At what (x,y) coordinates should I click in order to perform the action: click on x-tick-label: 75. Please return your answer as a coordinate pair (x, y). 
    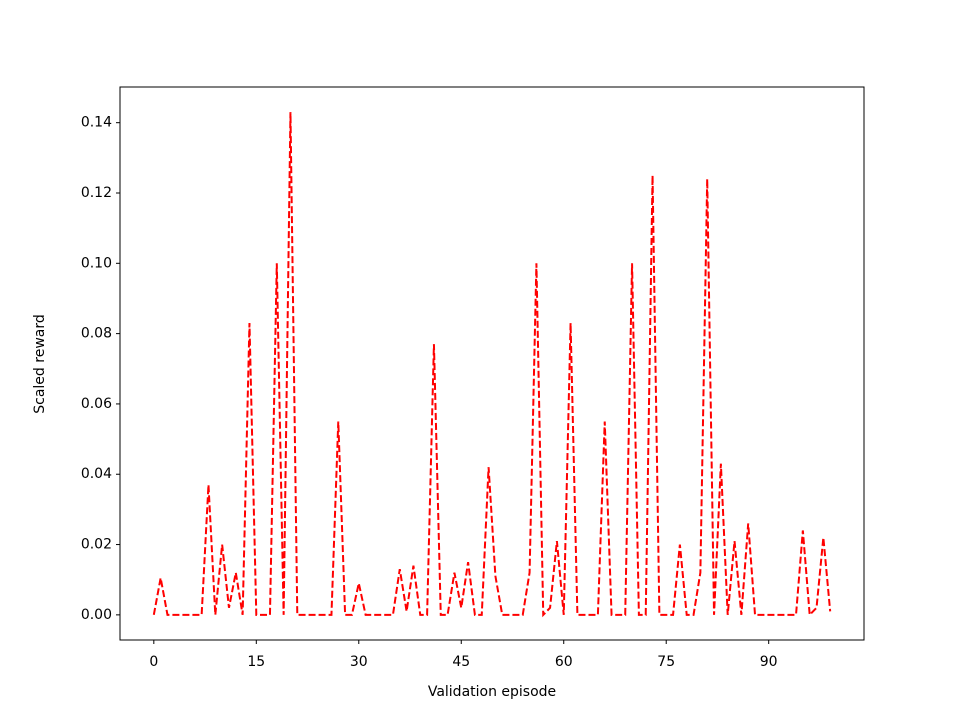
    Looking at the image, I should click on (666, 662).